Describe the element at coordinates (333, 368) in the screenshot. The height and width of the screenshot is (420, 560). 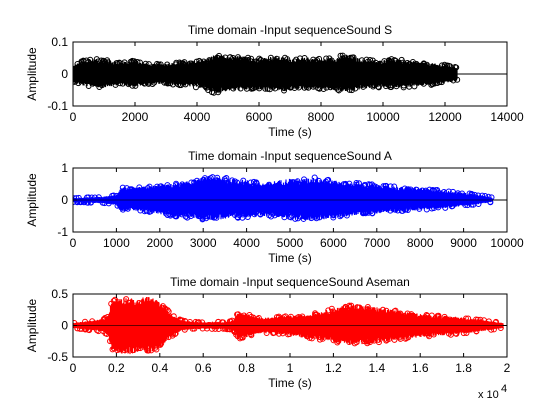
I see `x-tick-label: 1.2` at that location.